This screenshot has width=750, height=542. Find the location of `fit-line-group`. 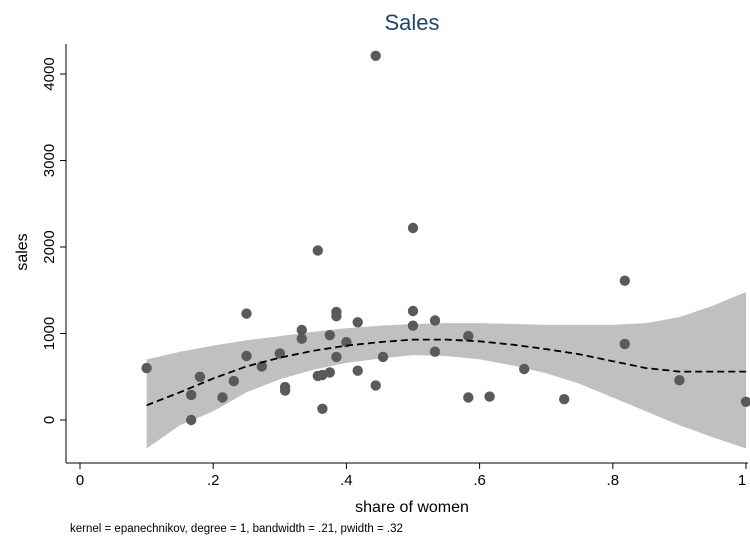

fit-line-group is located at coordinates (446, 372).